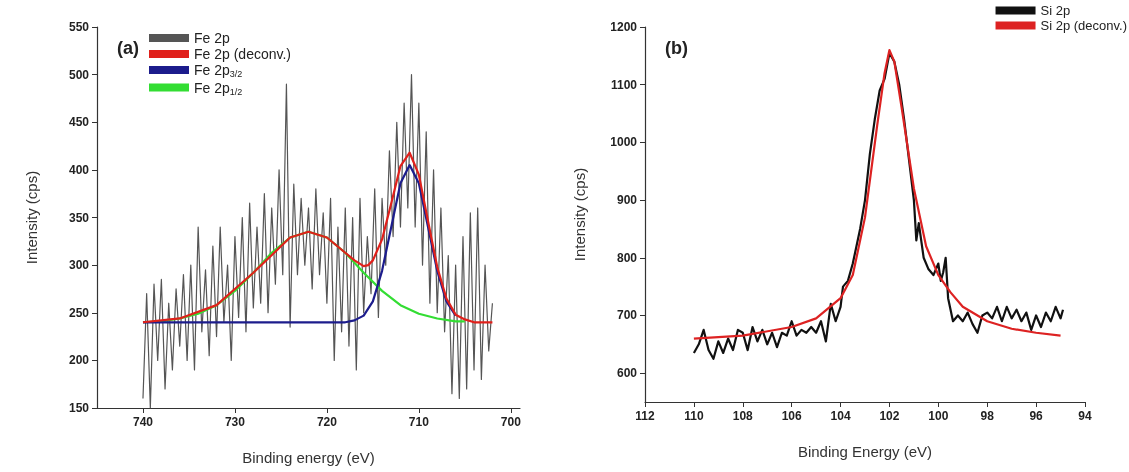 The image size is (1129, 472). I want to click on x-tick-label: 112, so click(645, 416).